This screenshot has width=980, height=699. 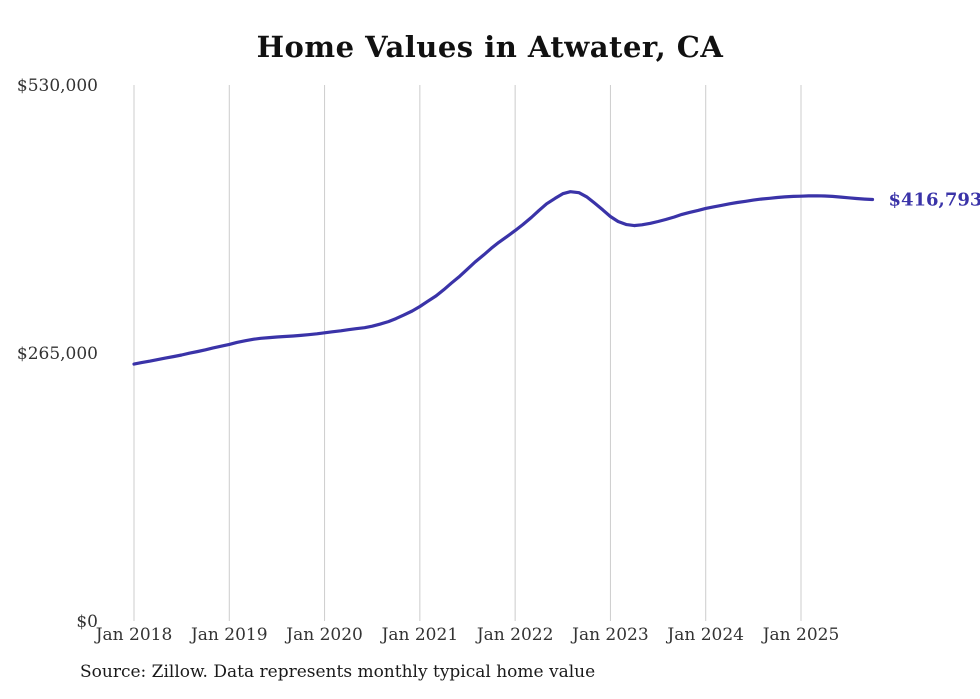 What do you see at coordinates (514, 635) in the screenshot?
I see `x-tick-label: Jan 2022` at bounding box center [514, 635].